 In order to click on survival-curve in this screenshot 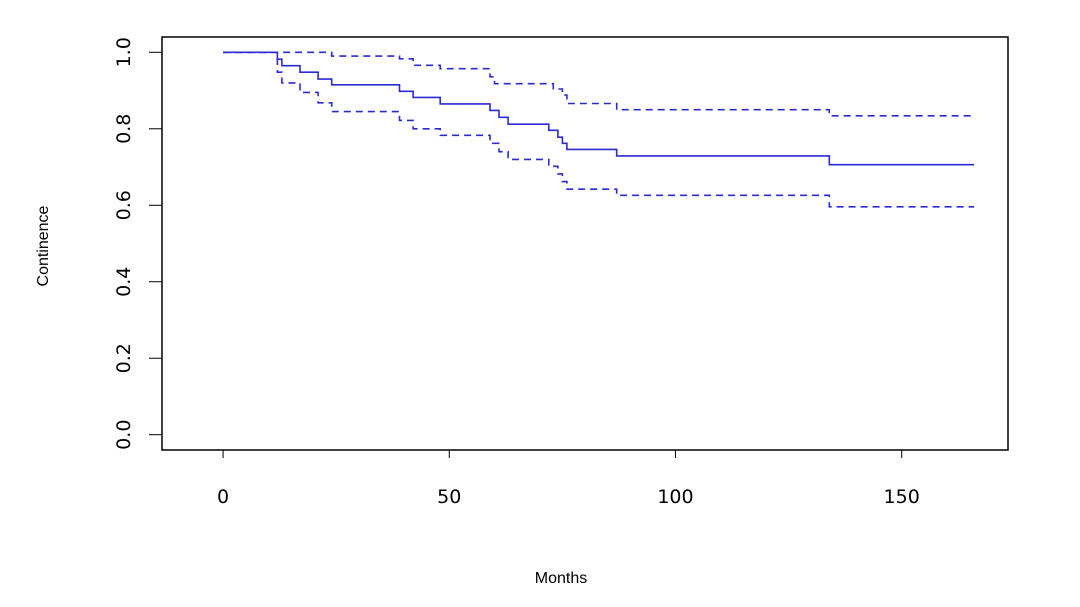, I will do `click(599, 108)`.